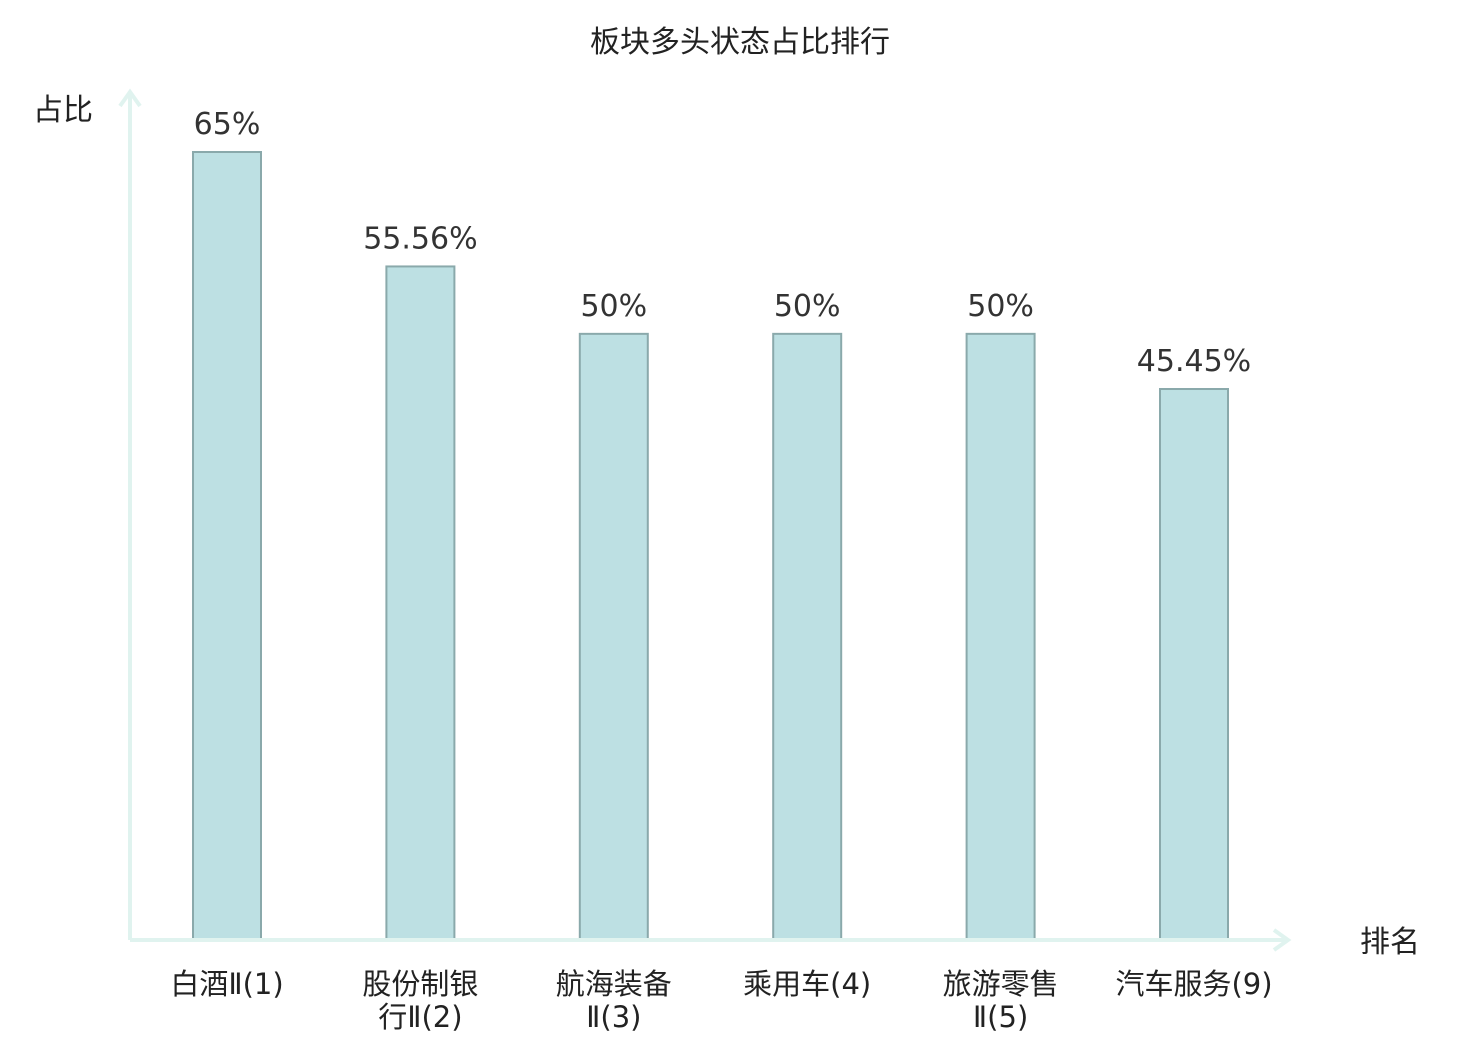 The width and height of the screenshot is (1480, 1040). Describe the element at coordinates (613, 306) in the screenshot. I see `value-label-3: 50%` at that location.